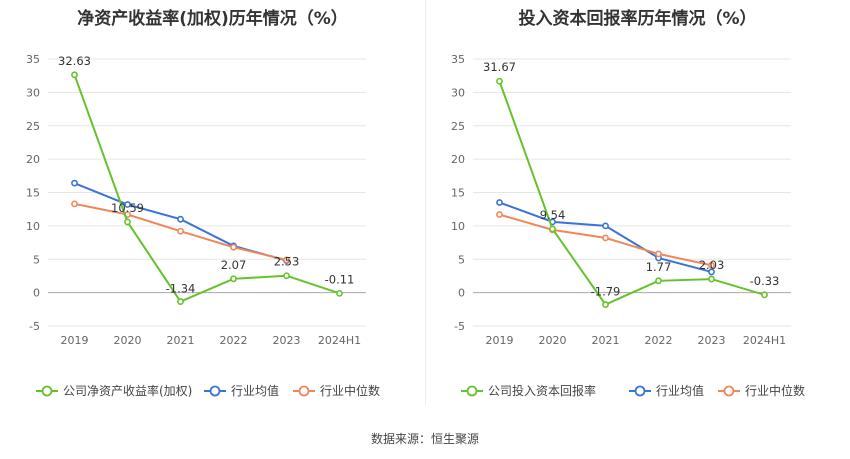 The width and height of the screenshot is (850, 459). I want to click on chart-title: 净资产收益率(加权)历年情况（%）, so click(212, 19).